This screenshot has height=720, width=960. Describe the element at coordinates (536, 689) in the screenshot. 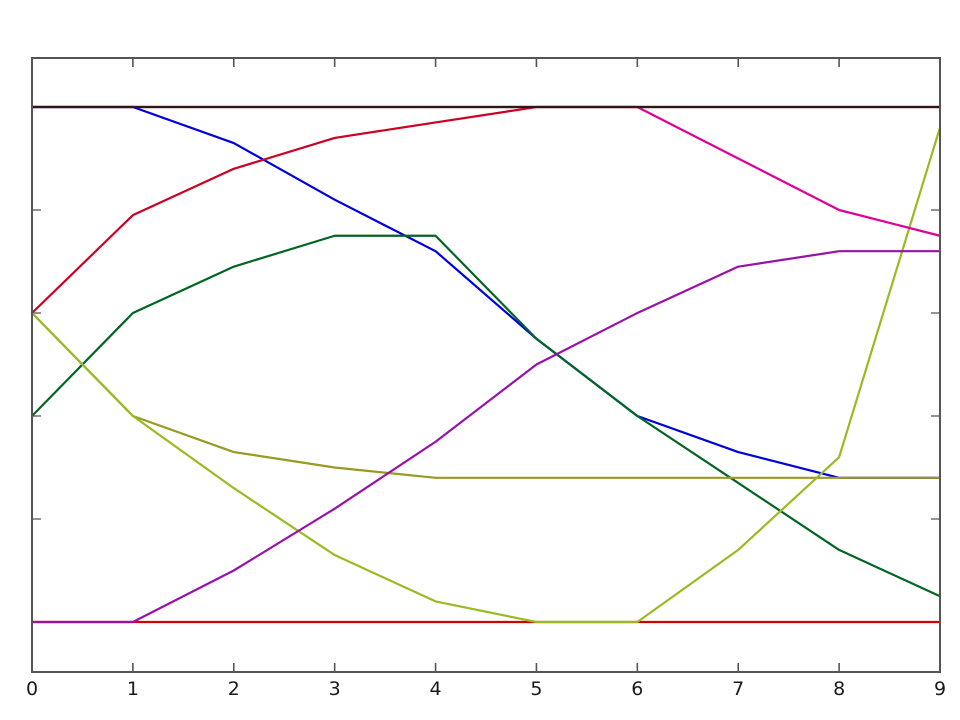

I see `x-tick-label: 5` at that location.